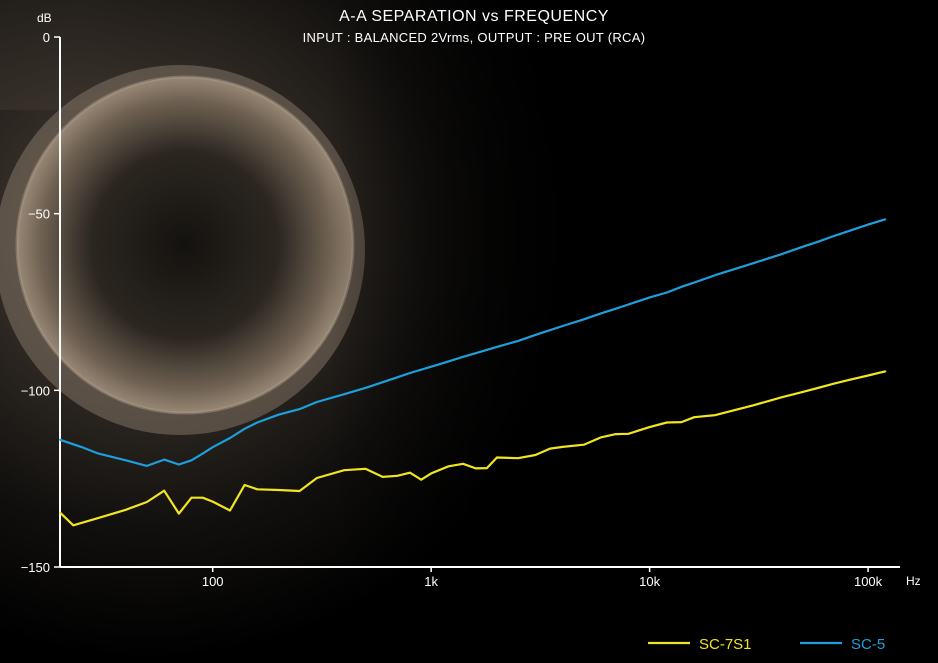 This screenshot has width=938, height=663. I want to click on x-tick-label: 1k, so click(431, 581).